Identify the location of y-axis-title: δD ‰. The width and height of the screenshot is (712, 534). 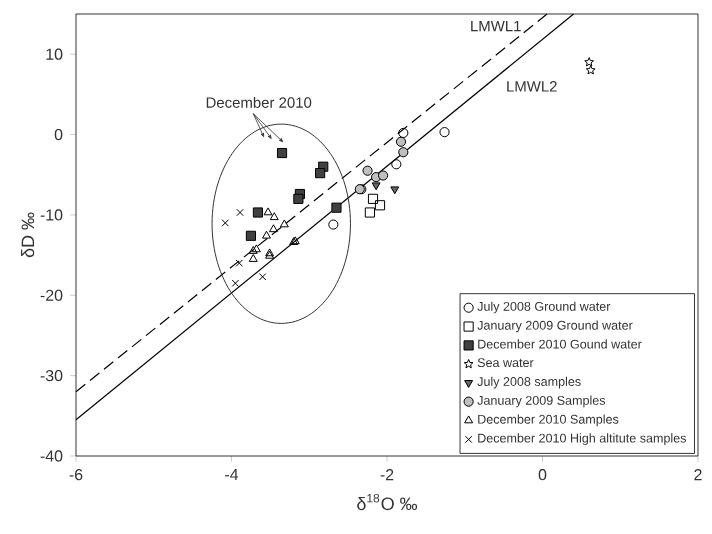
(28, 235).